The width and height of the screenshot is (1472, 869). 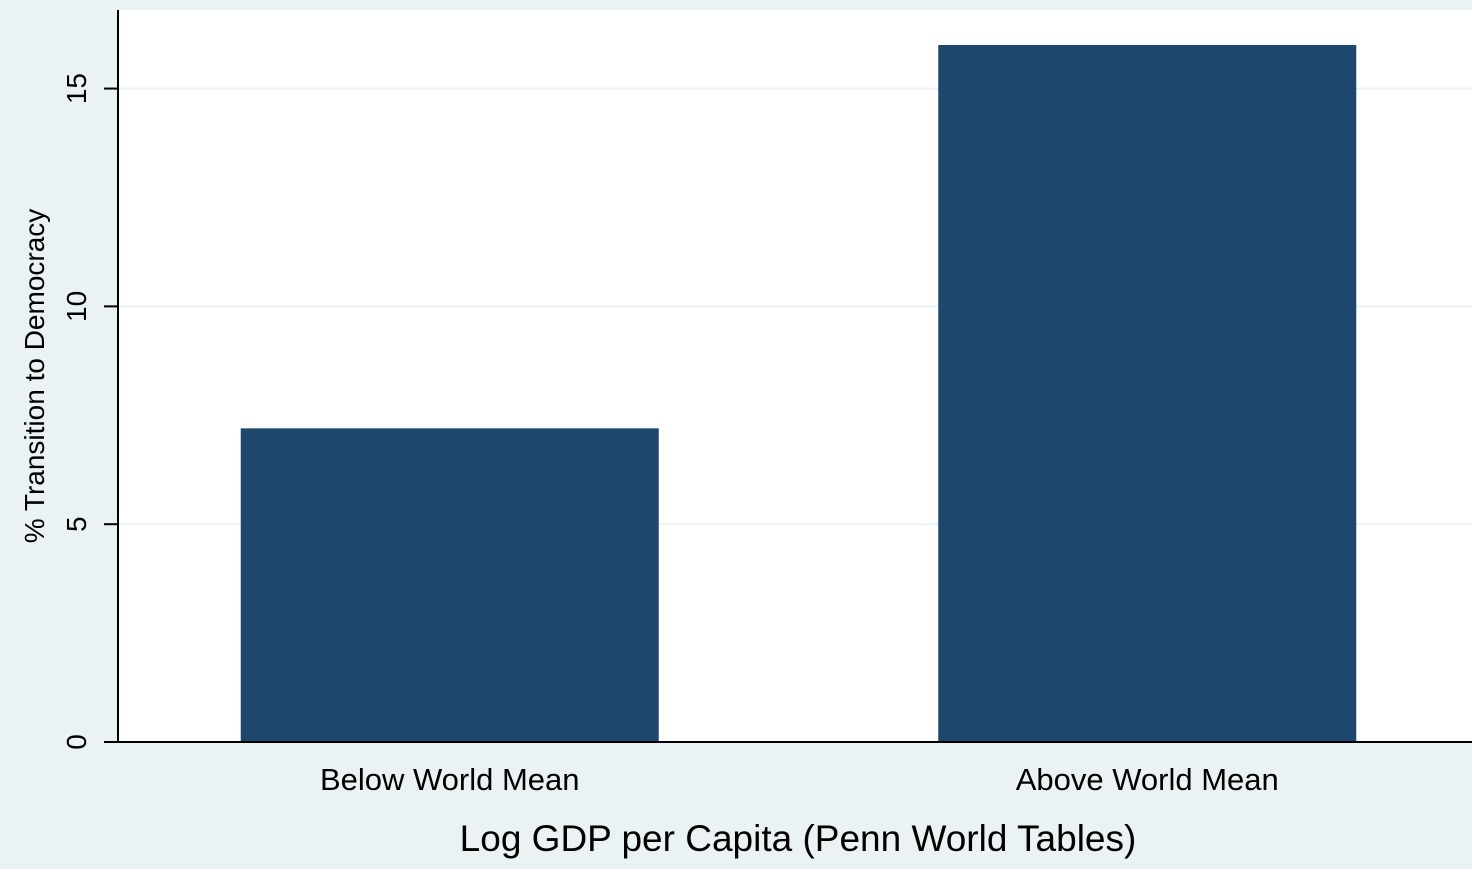 I want to click on y-axis-ticks: 0 5 10 15, so click(x=89, y=411).